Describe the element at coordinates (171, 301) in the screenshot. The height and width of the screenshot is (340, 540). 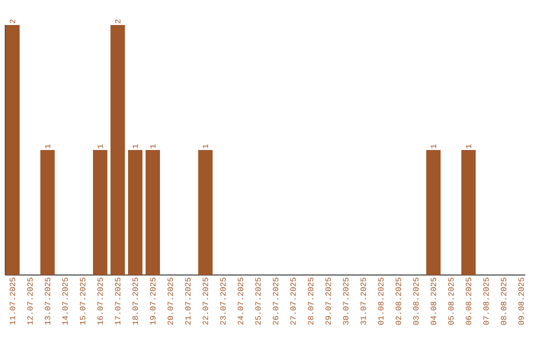
I see `x-tick-label: 20.07.2025` at that location.